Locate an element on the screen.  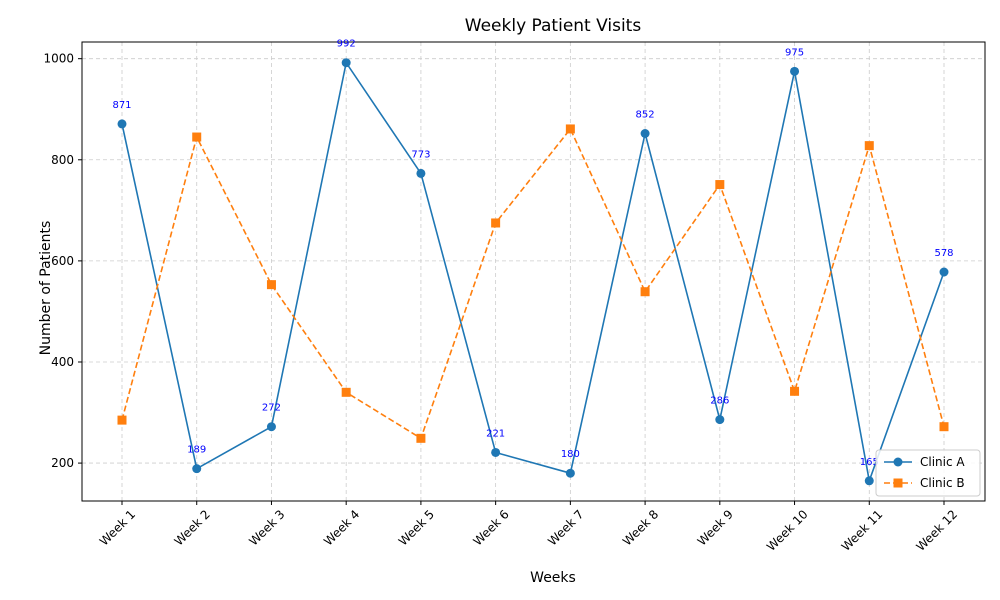
legend-label: Clinic B is located at coordinates (942, 483).